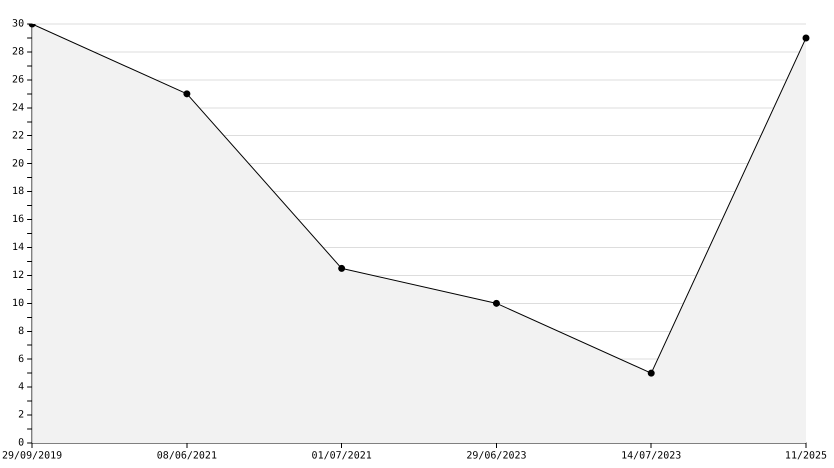 This screenshot has height=468, width=834. I want to click on y-tick-label: 24, so click(18, 108).